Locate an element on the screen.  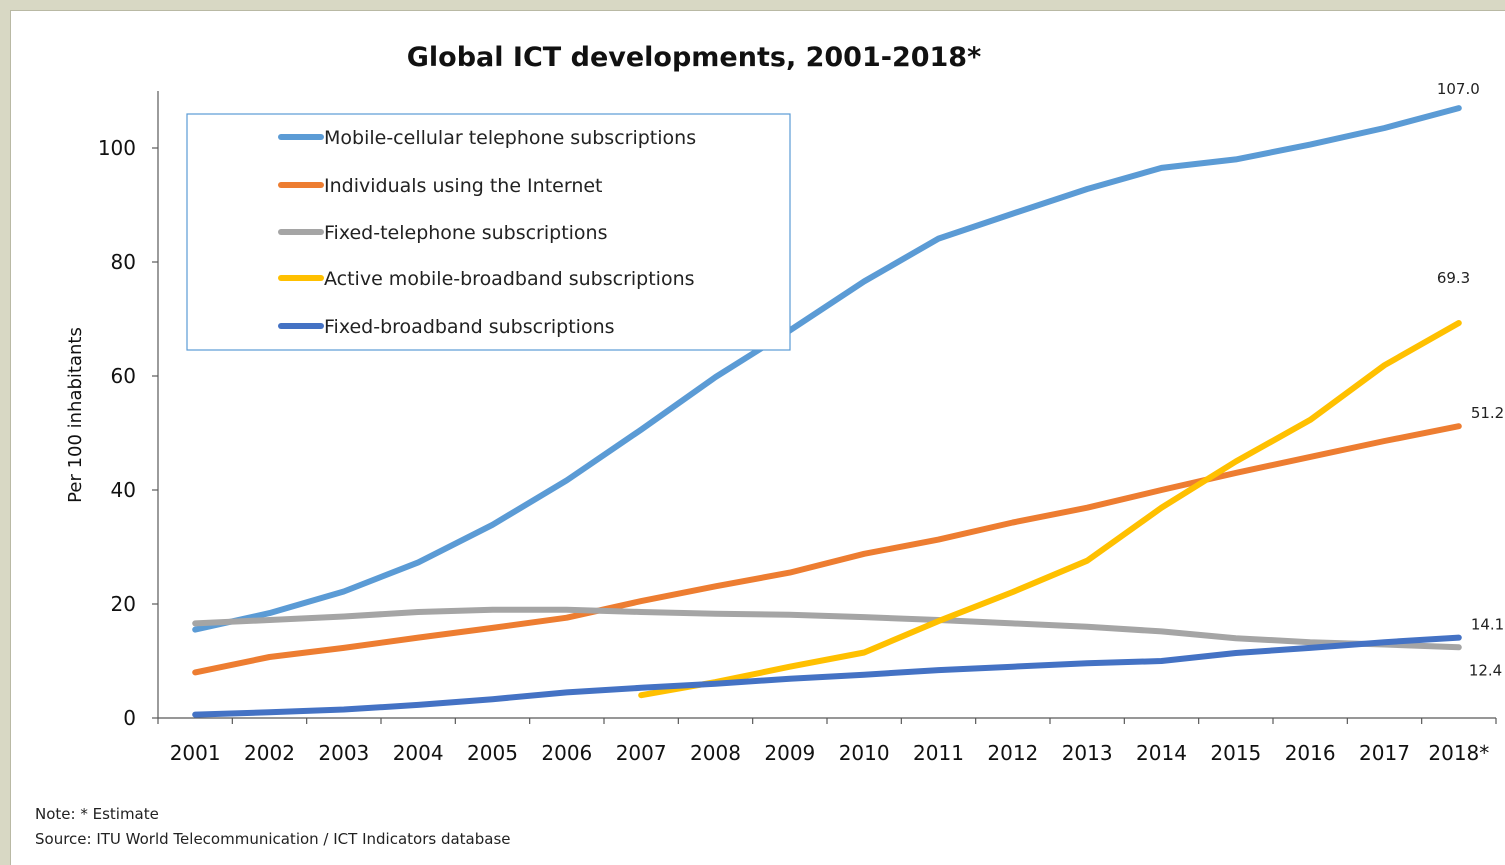
x-tick-label: 2014 is located at coordinates (1161, 753).